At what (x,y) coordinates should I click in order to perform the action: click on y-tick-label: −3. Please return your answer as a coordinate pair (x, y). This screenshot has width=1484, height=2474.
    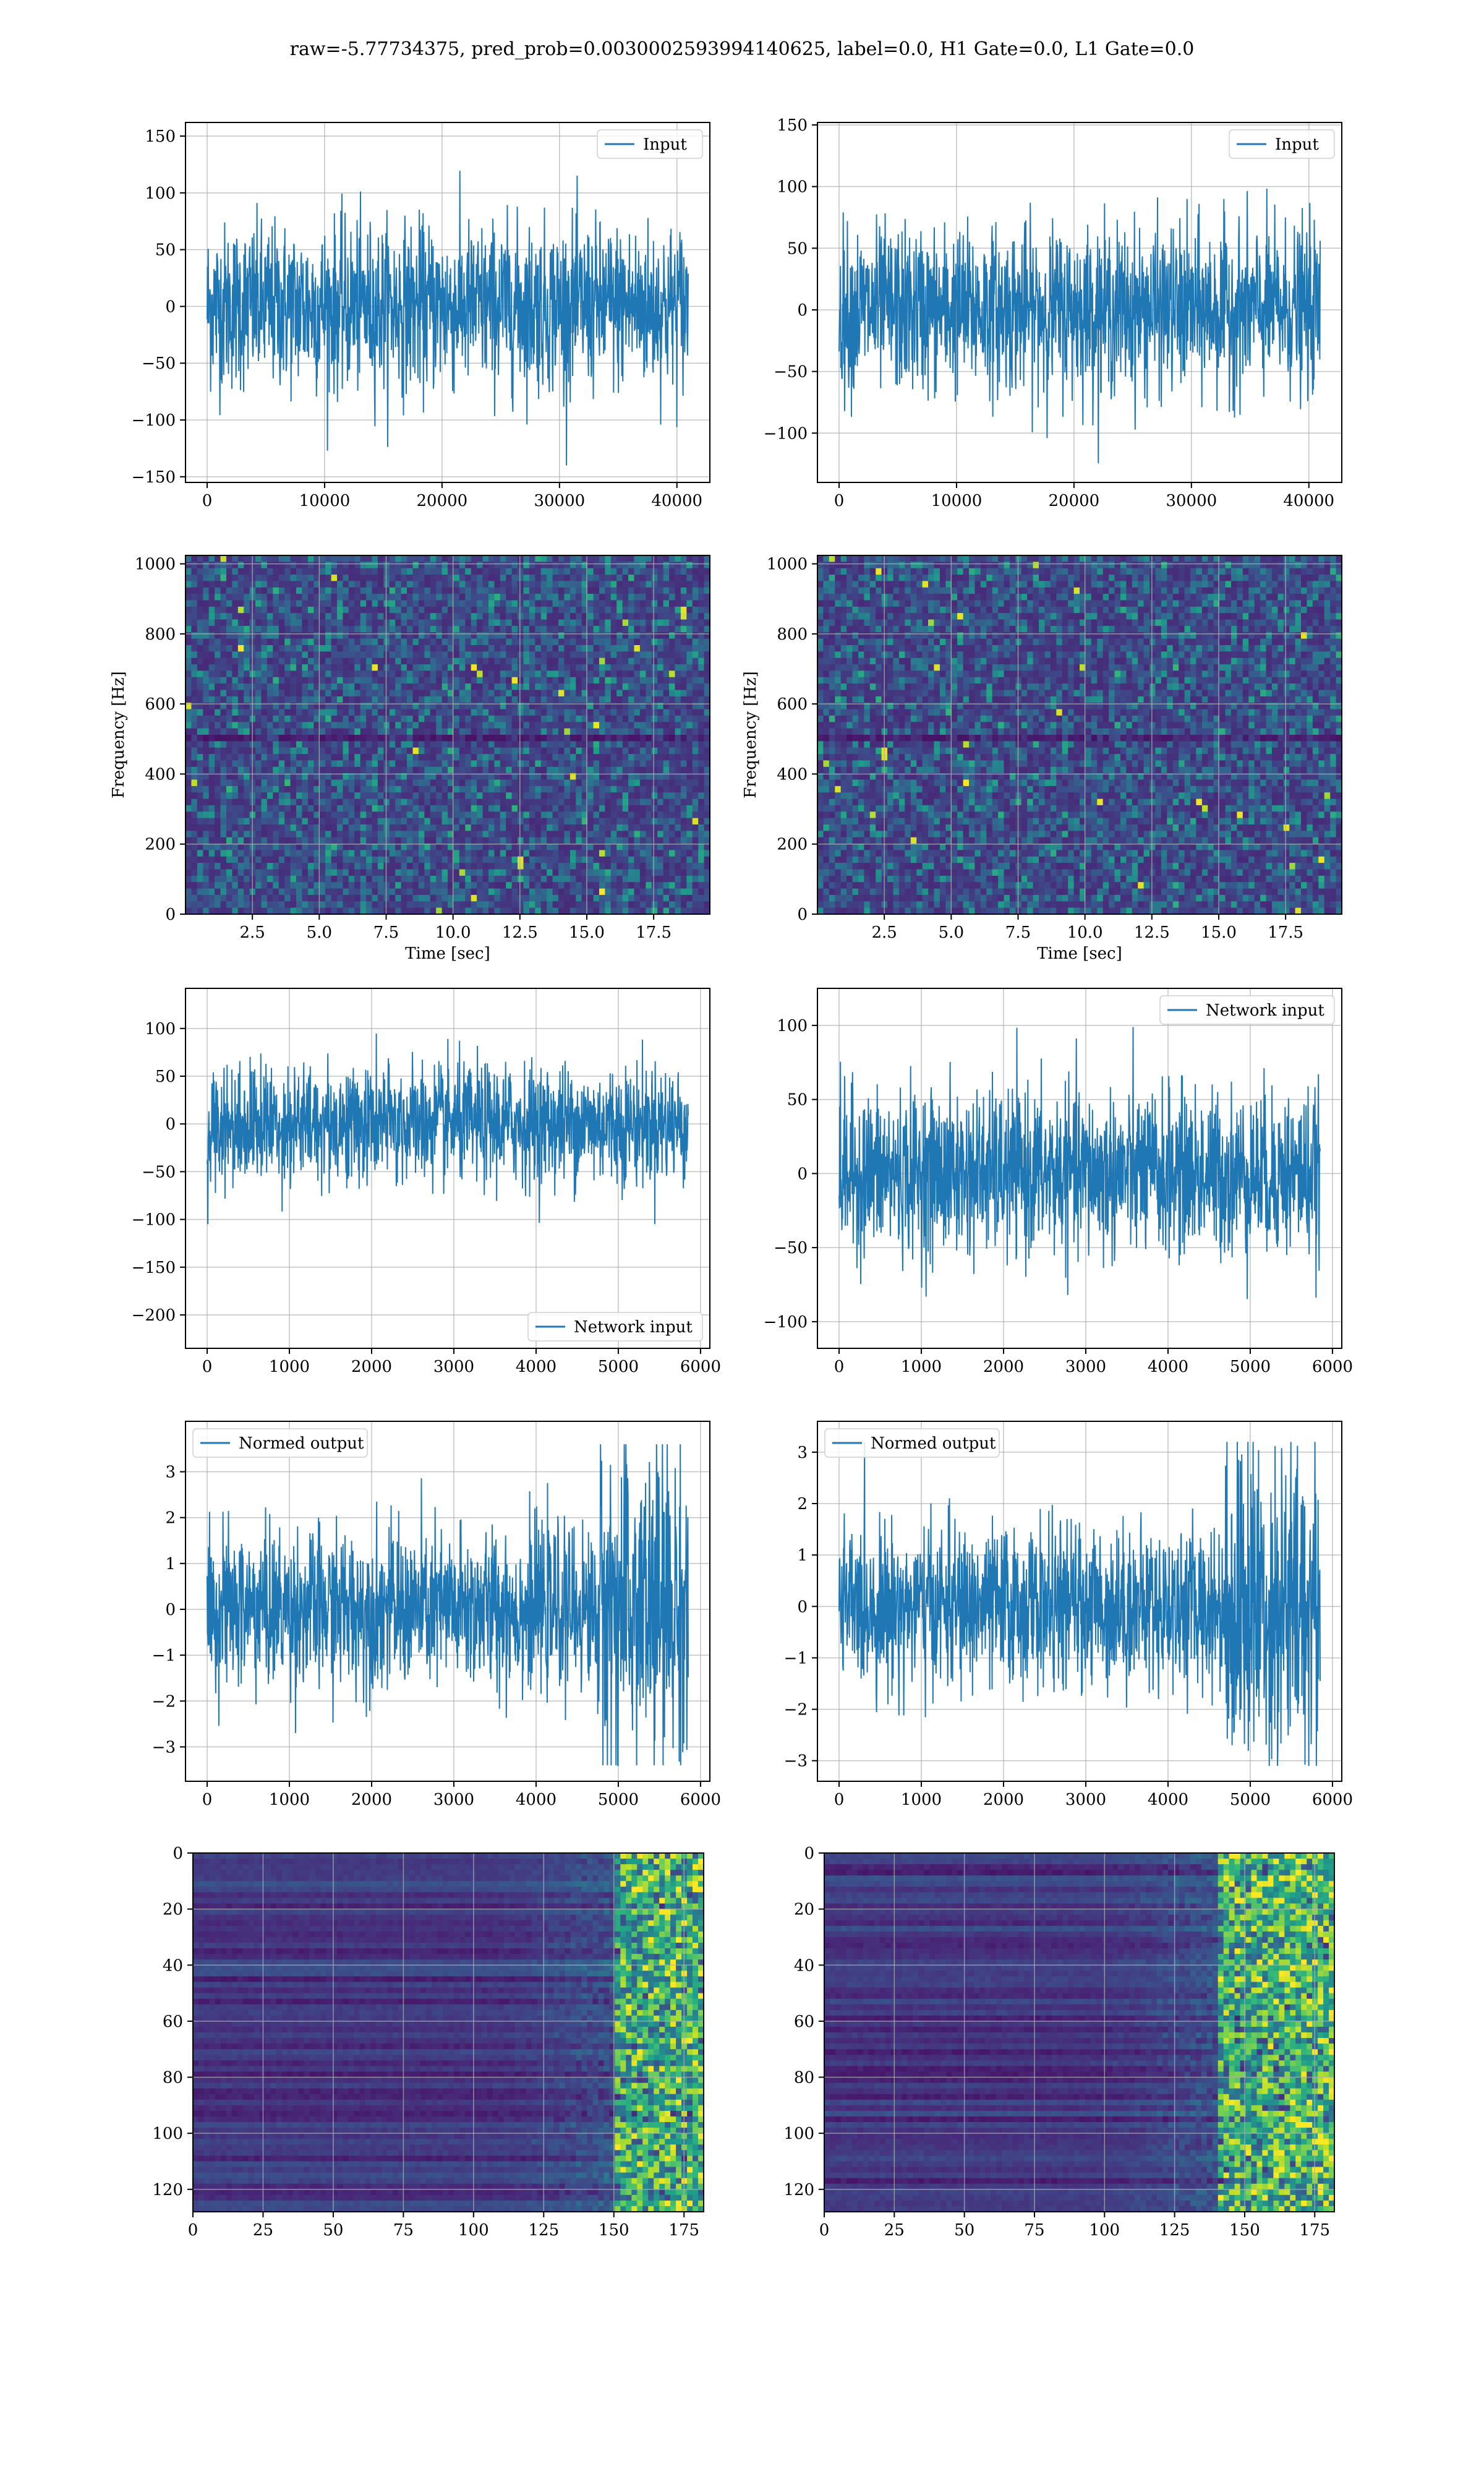
    Looking at the image, I should click on (796, 1761).